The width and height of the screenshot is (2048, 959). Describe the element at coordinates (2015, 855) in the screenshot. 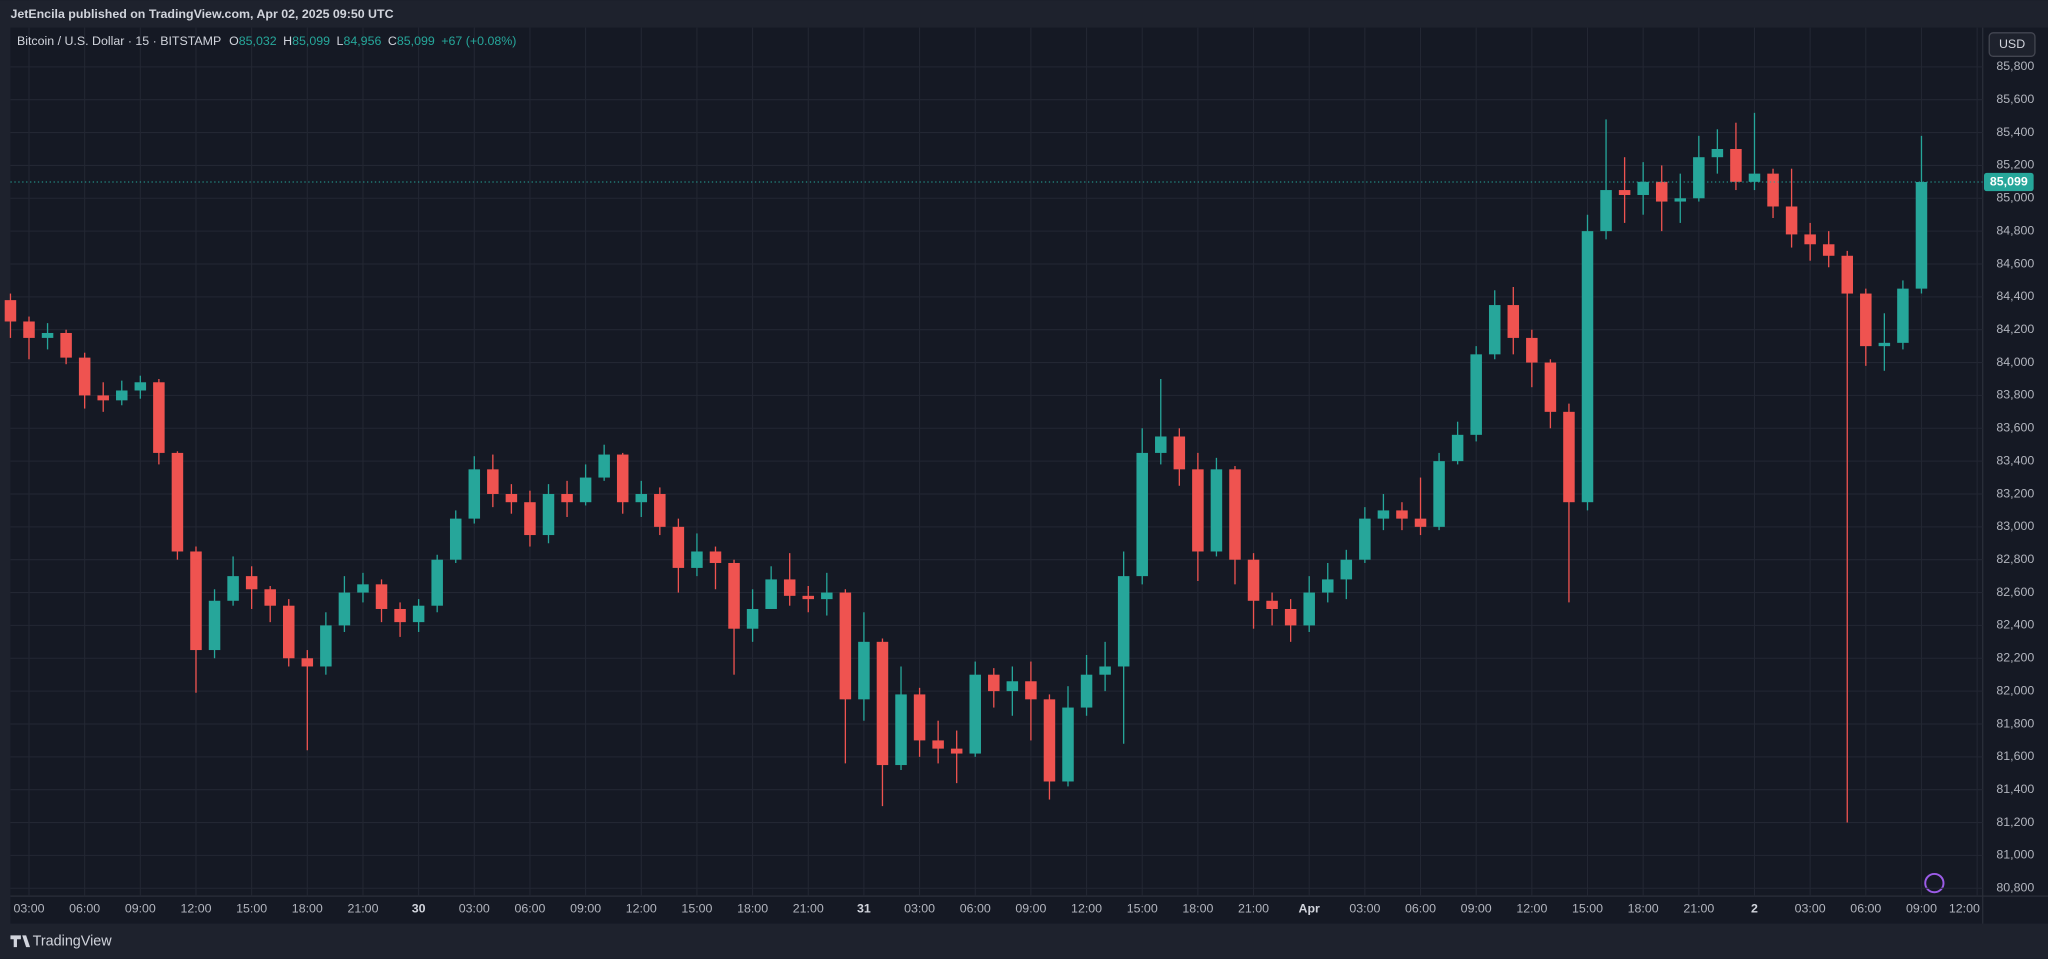

I see `y-tick-label: 81,000` at that location.